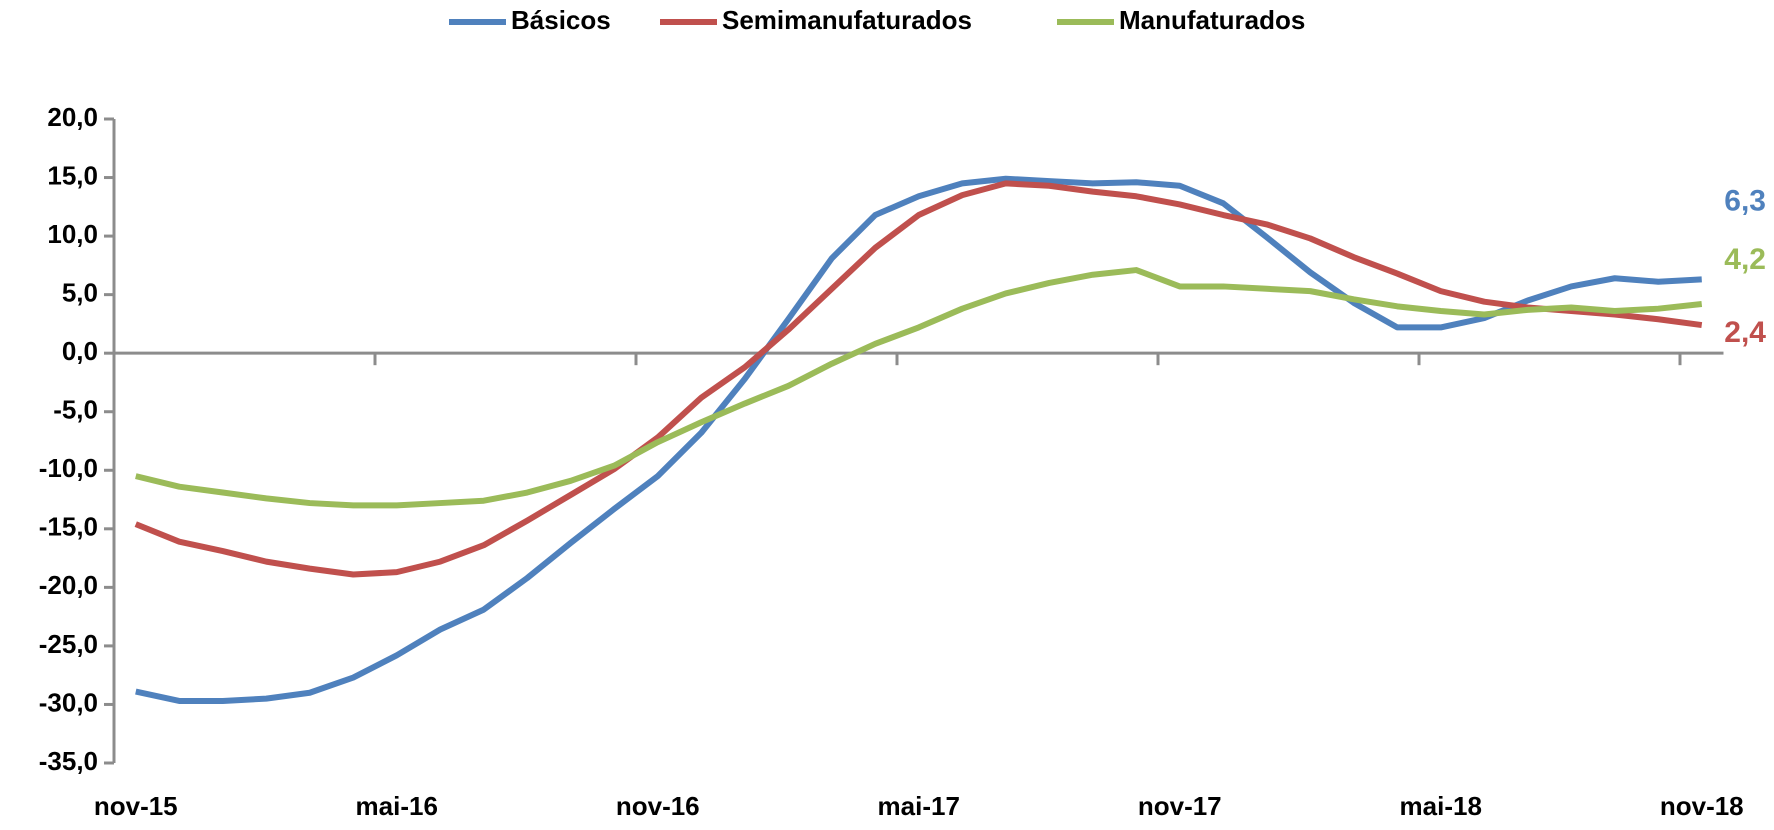 This screenshot has height=830, width=1774. I want to click on data-label: 6,3, so click(1745, 200).